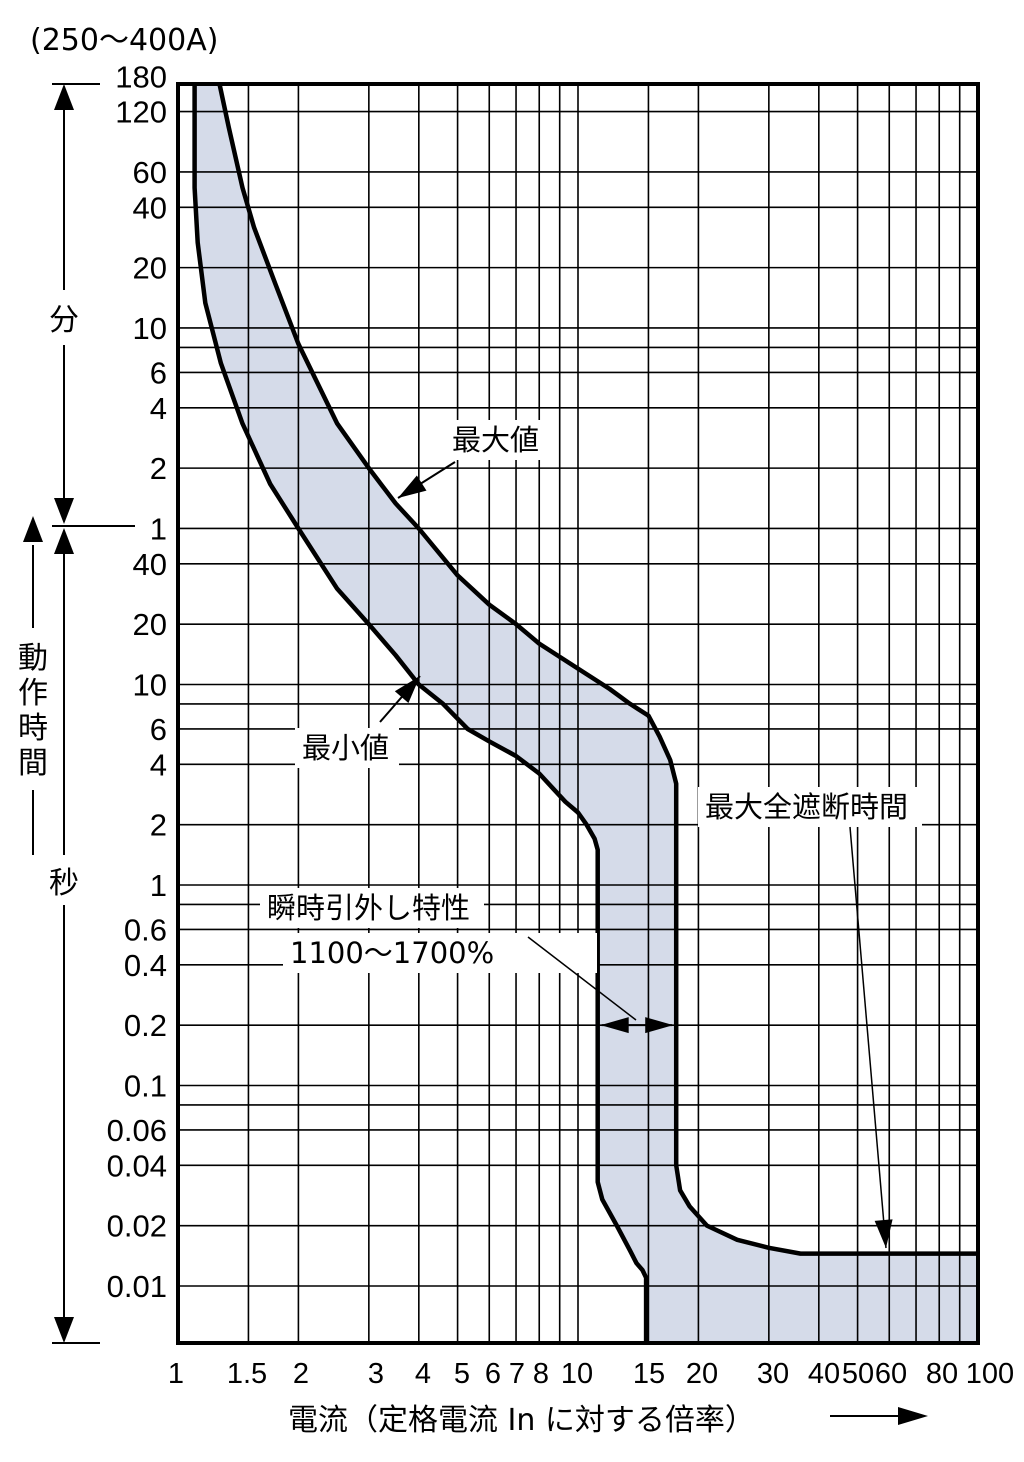 The image size is (1024, 1462). What do you see at coordinates (64, 883) in the screenshot?
I see `y-unit-seconds: 秒` at bounding box center [64, 883].